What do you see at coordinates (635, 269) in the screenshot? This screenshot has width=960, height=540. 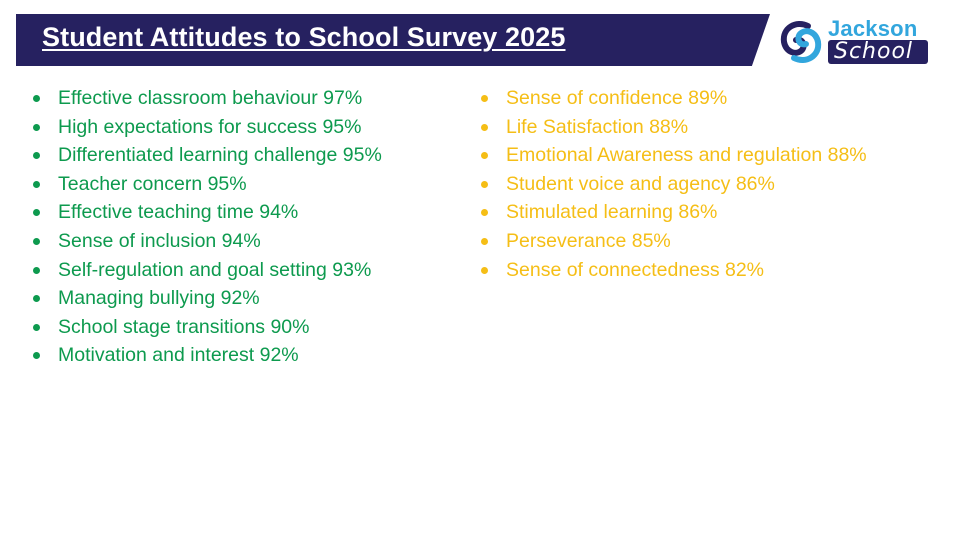 I see `list-item-label: Sense of connectedness 82%` at bounding box center [635, 269].